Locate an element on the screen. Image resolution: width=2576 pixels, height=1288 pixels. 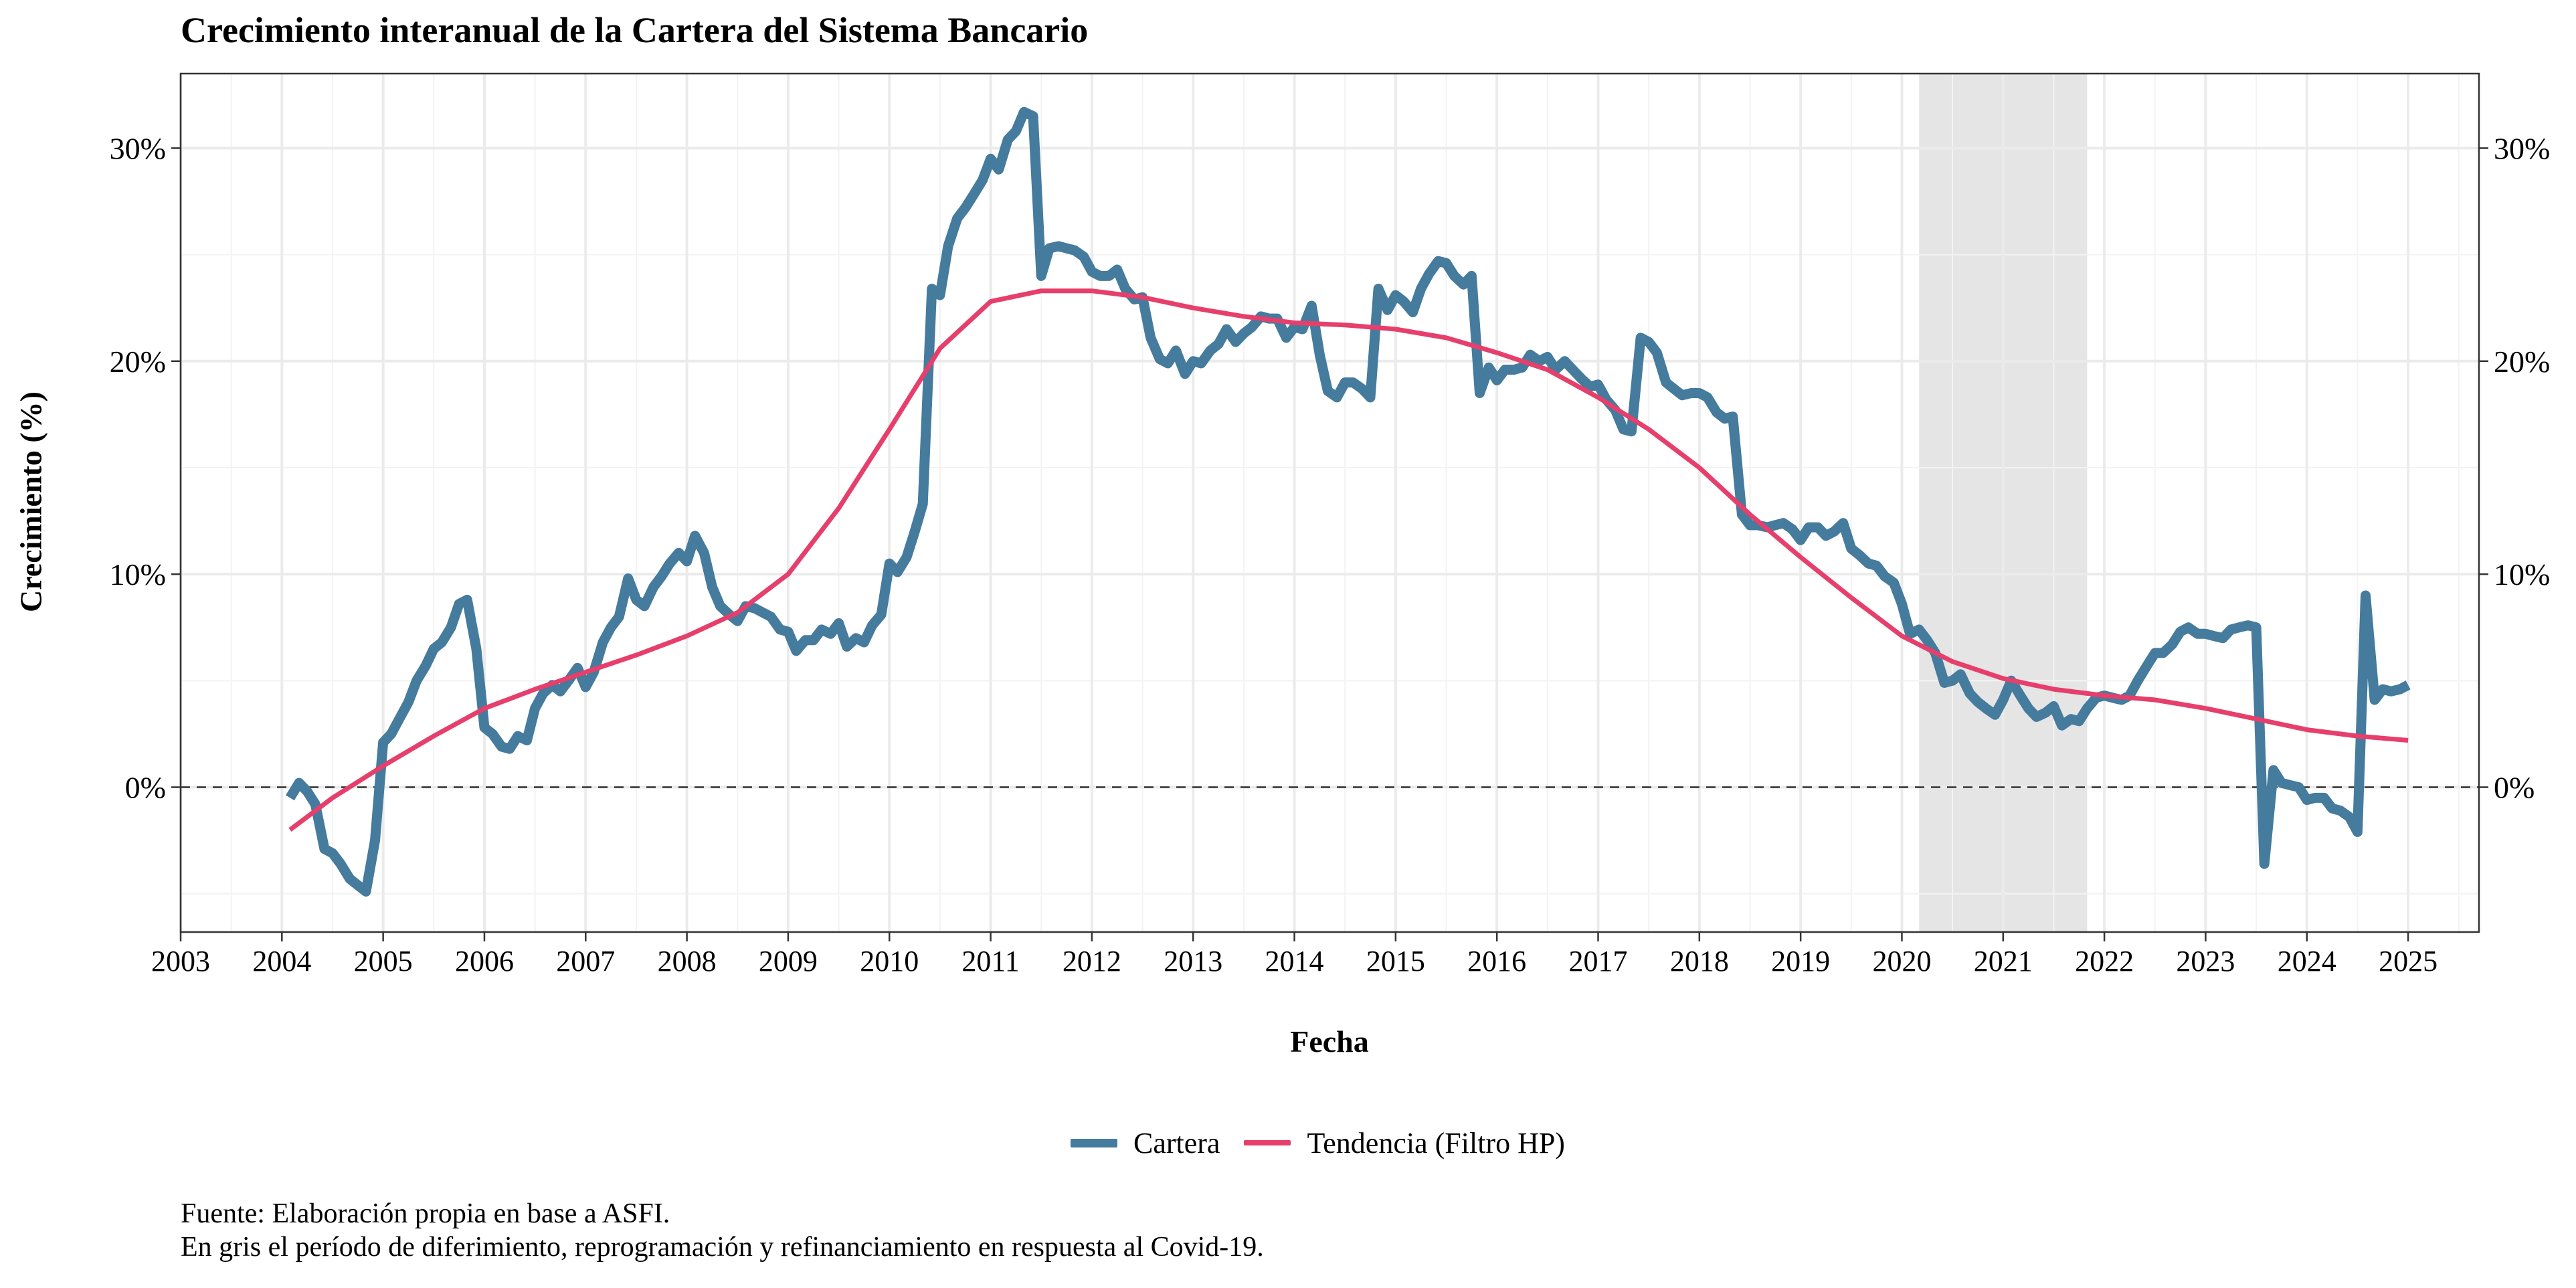
x-tick-label: 2007 is located at coordinates (585, 961).